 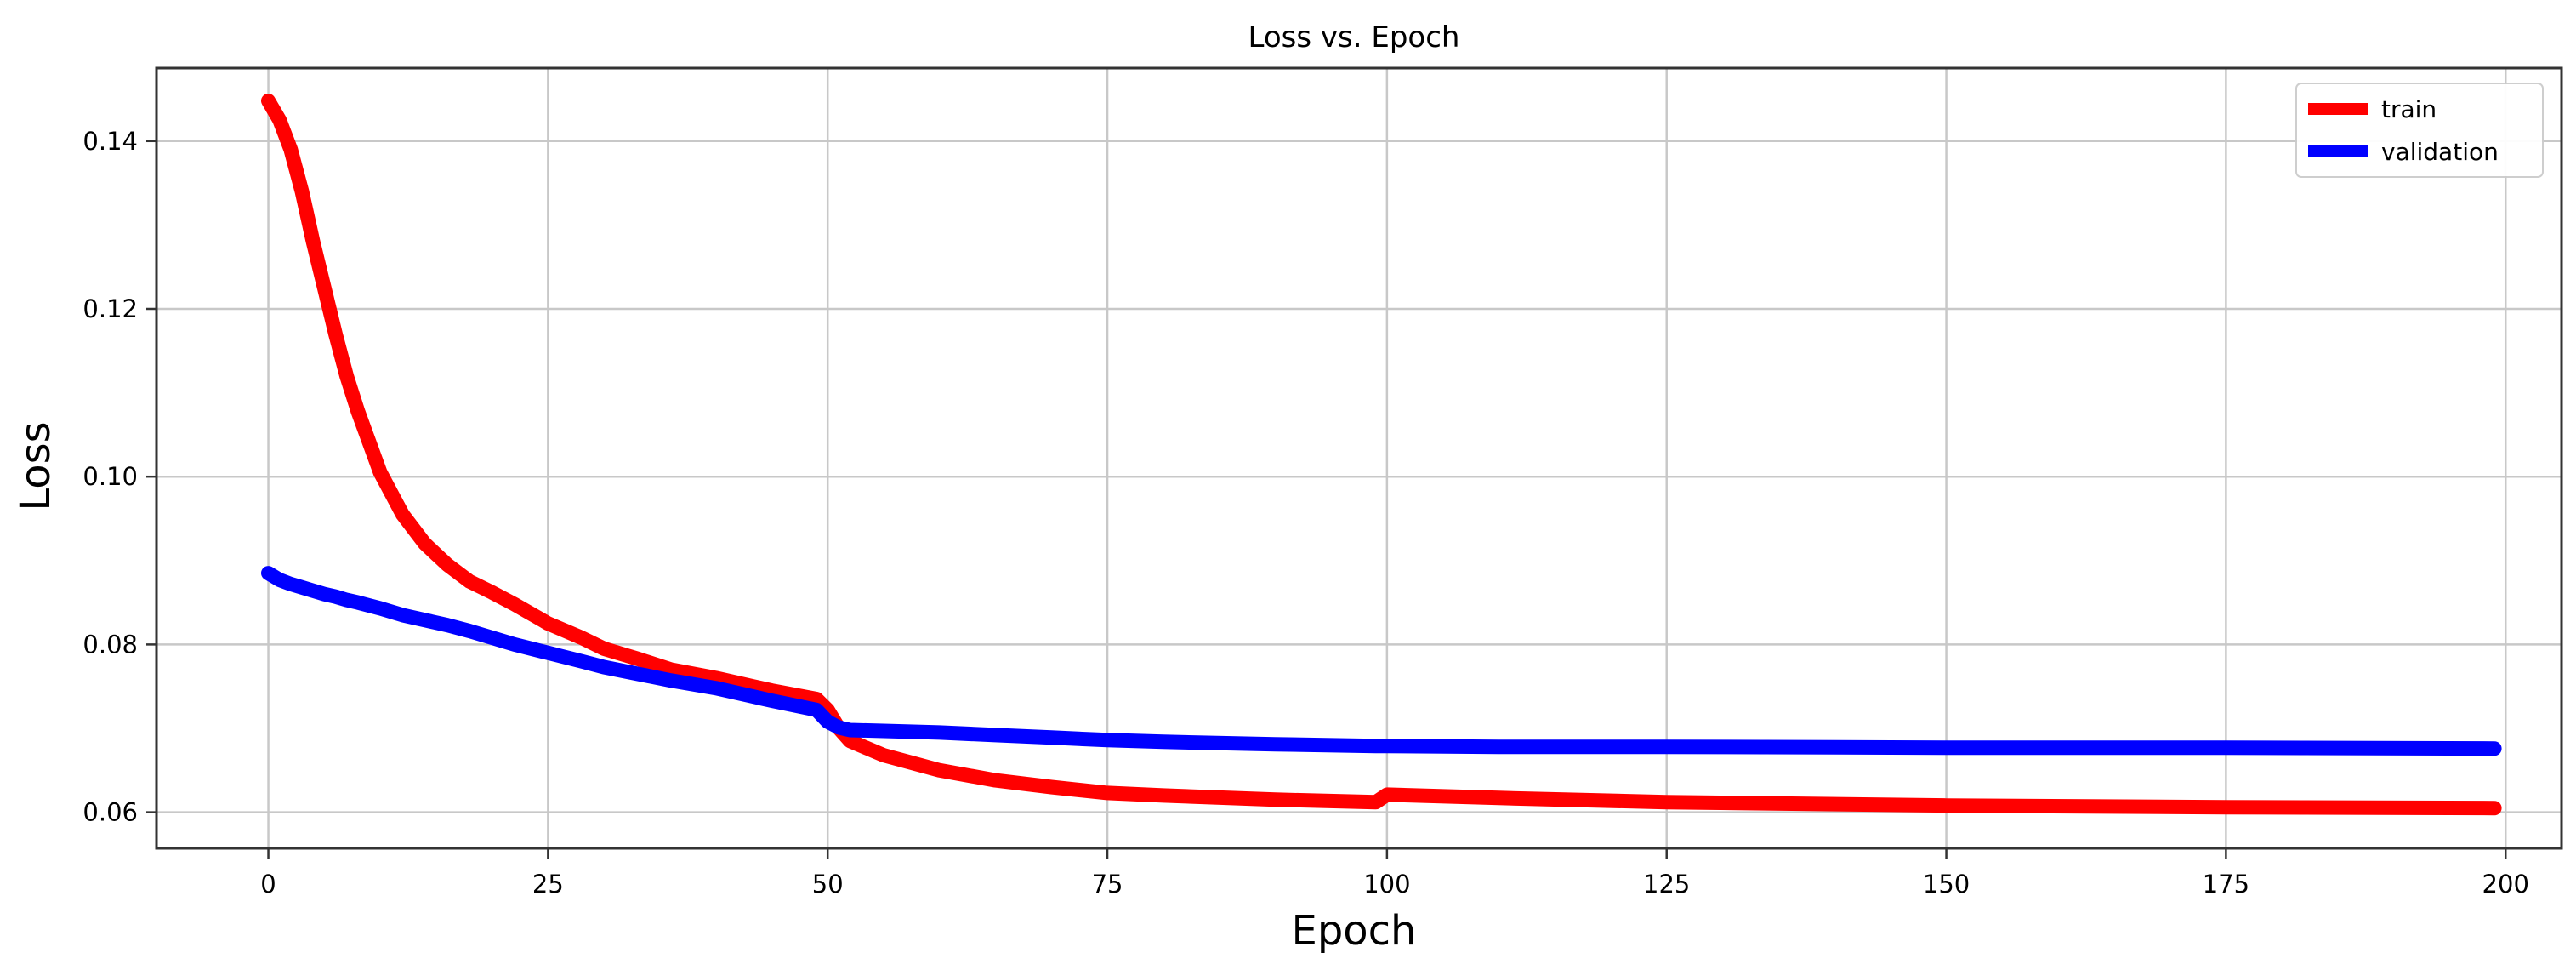 What do you see at coordinates (2409, 109) in the screenshot?
I see `legend-label-train: train` at bounding box center [2409, 109].